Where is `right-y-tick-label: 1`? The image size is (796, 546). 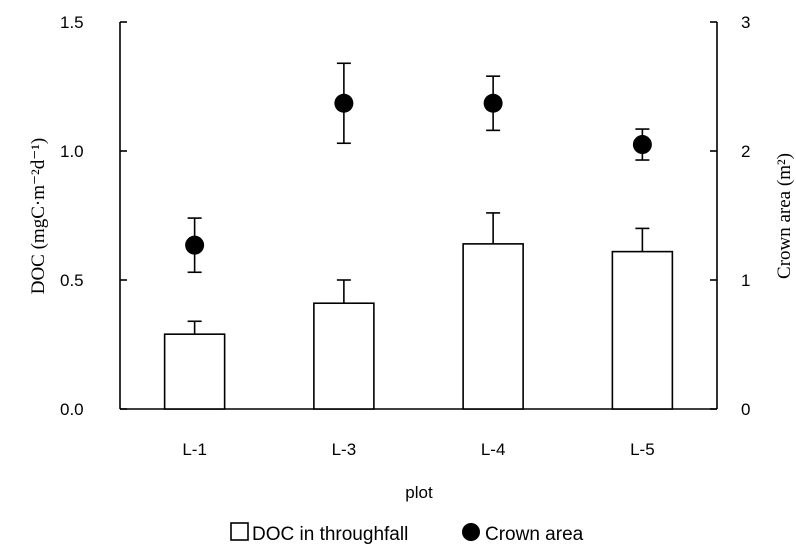 right-y-tick-label: 1 is located at coordinates (745, 280).